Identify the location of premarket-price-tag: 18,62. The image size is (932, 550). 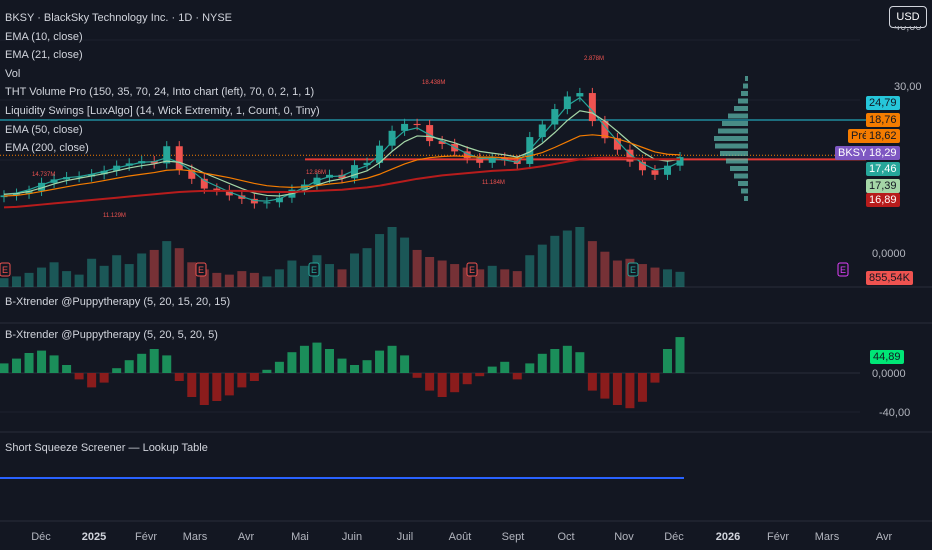
(883, 136).